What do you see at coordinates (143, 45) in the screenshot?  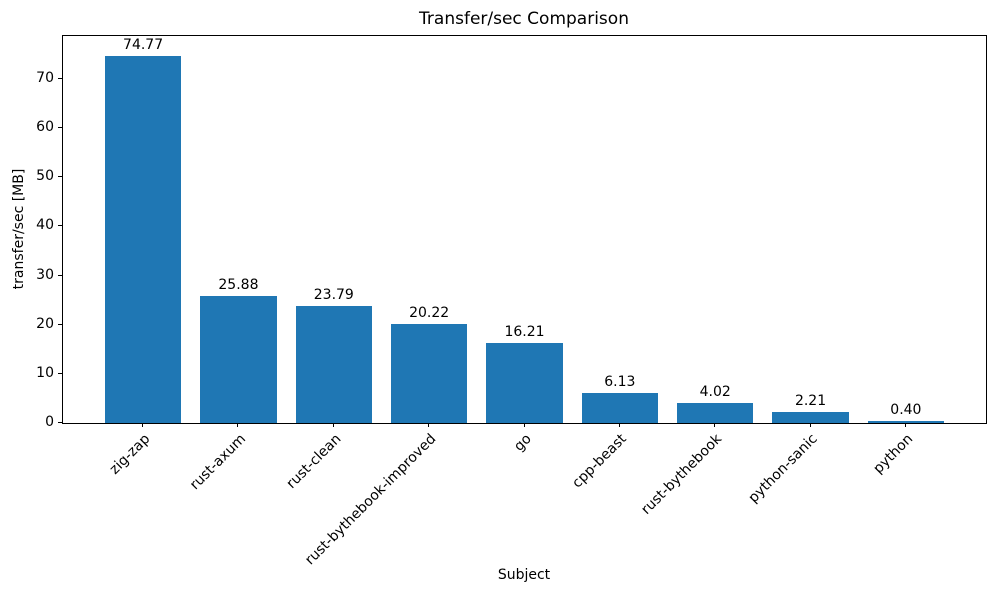 I see `bar-value-label: 74.77` at bounding box center [143, 45].